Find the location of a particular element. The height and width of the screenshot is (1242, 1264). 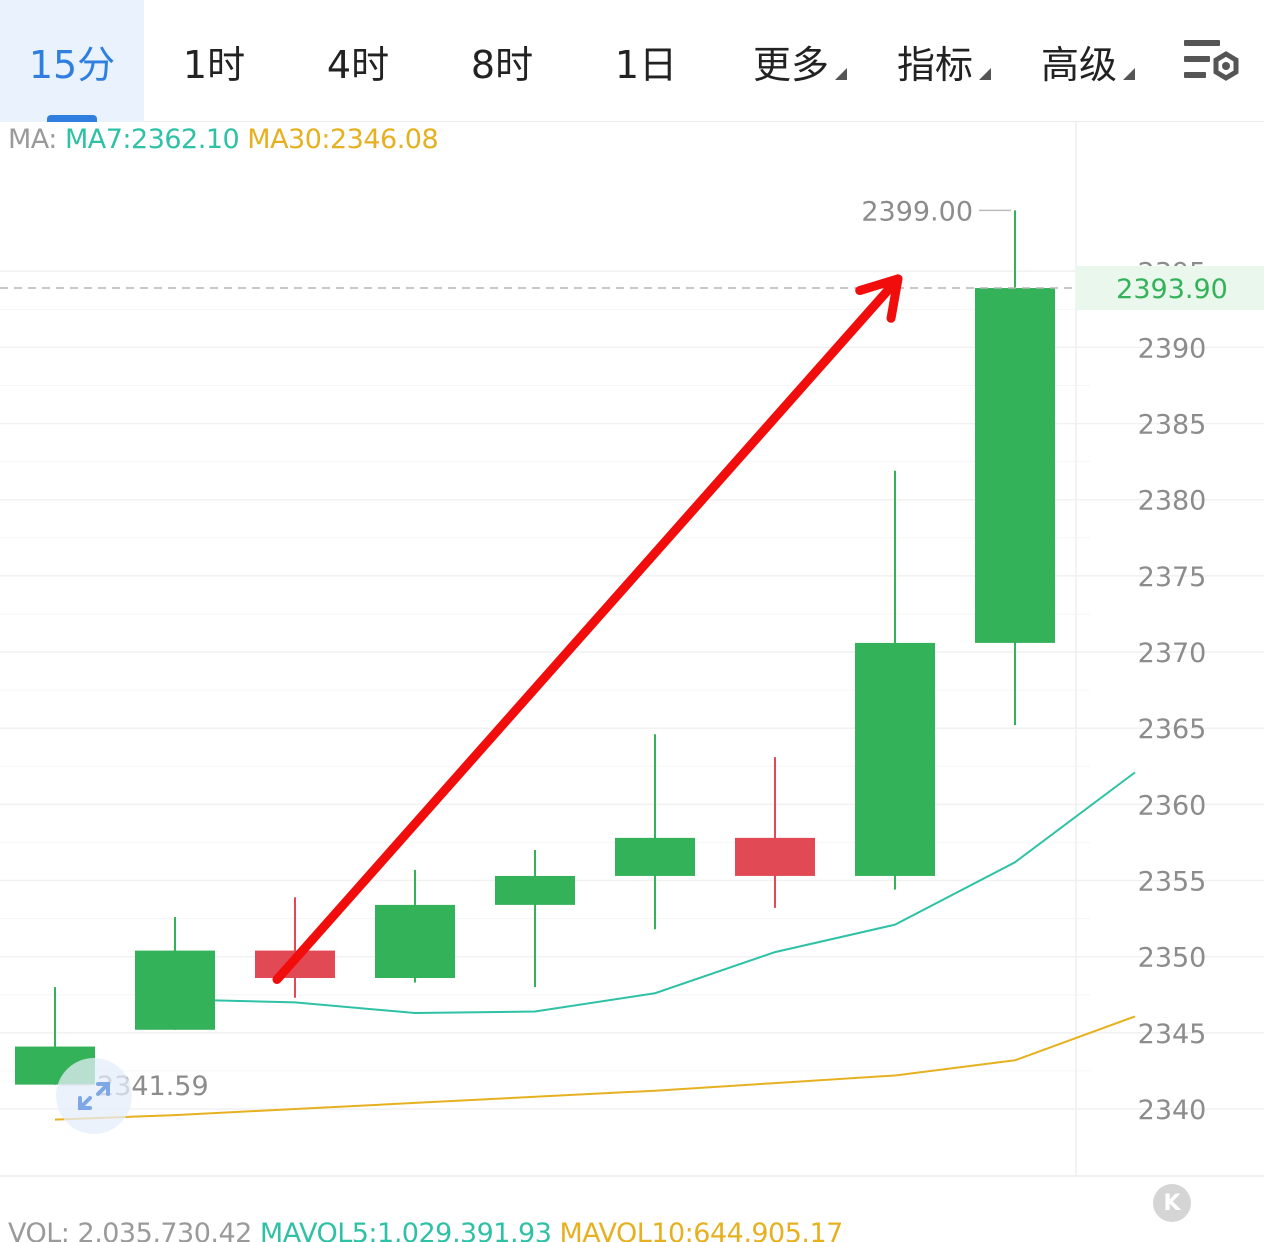

tab-1d: 1日 is located at coordinates (646, 61).